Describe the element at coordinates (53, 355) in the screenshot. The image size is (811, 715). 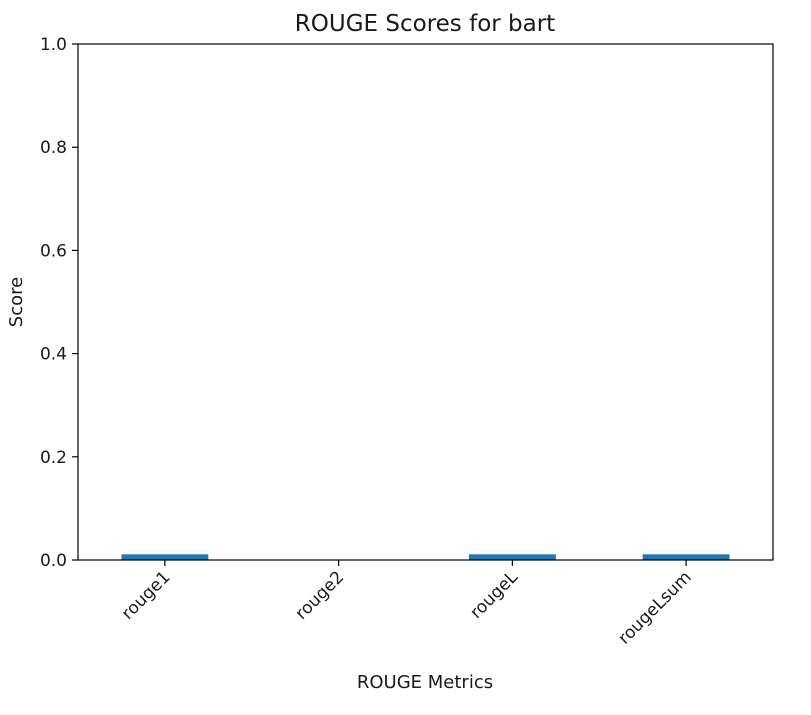
I see `y-tick-label: 0.4` at that location.